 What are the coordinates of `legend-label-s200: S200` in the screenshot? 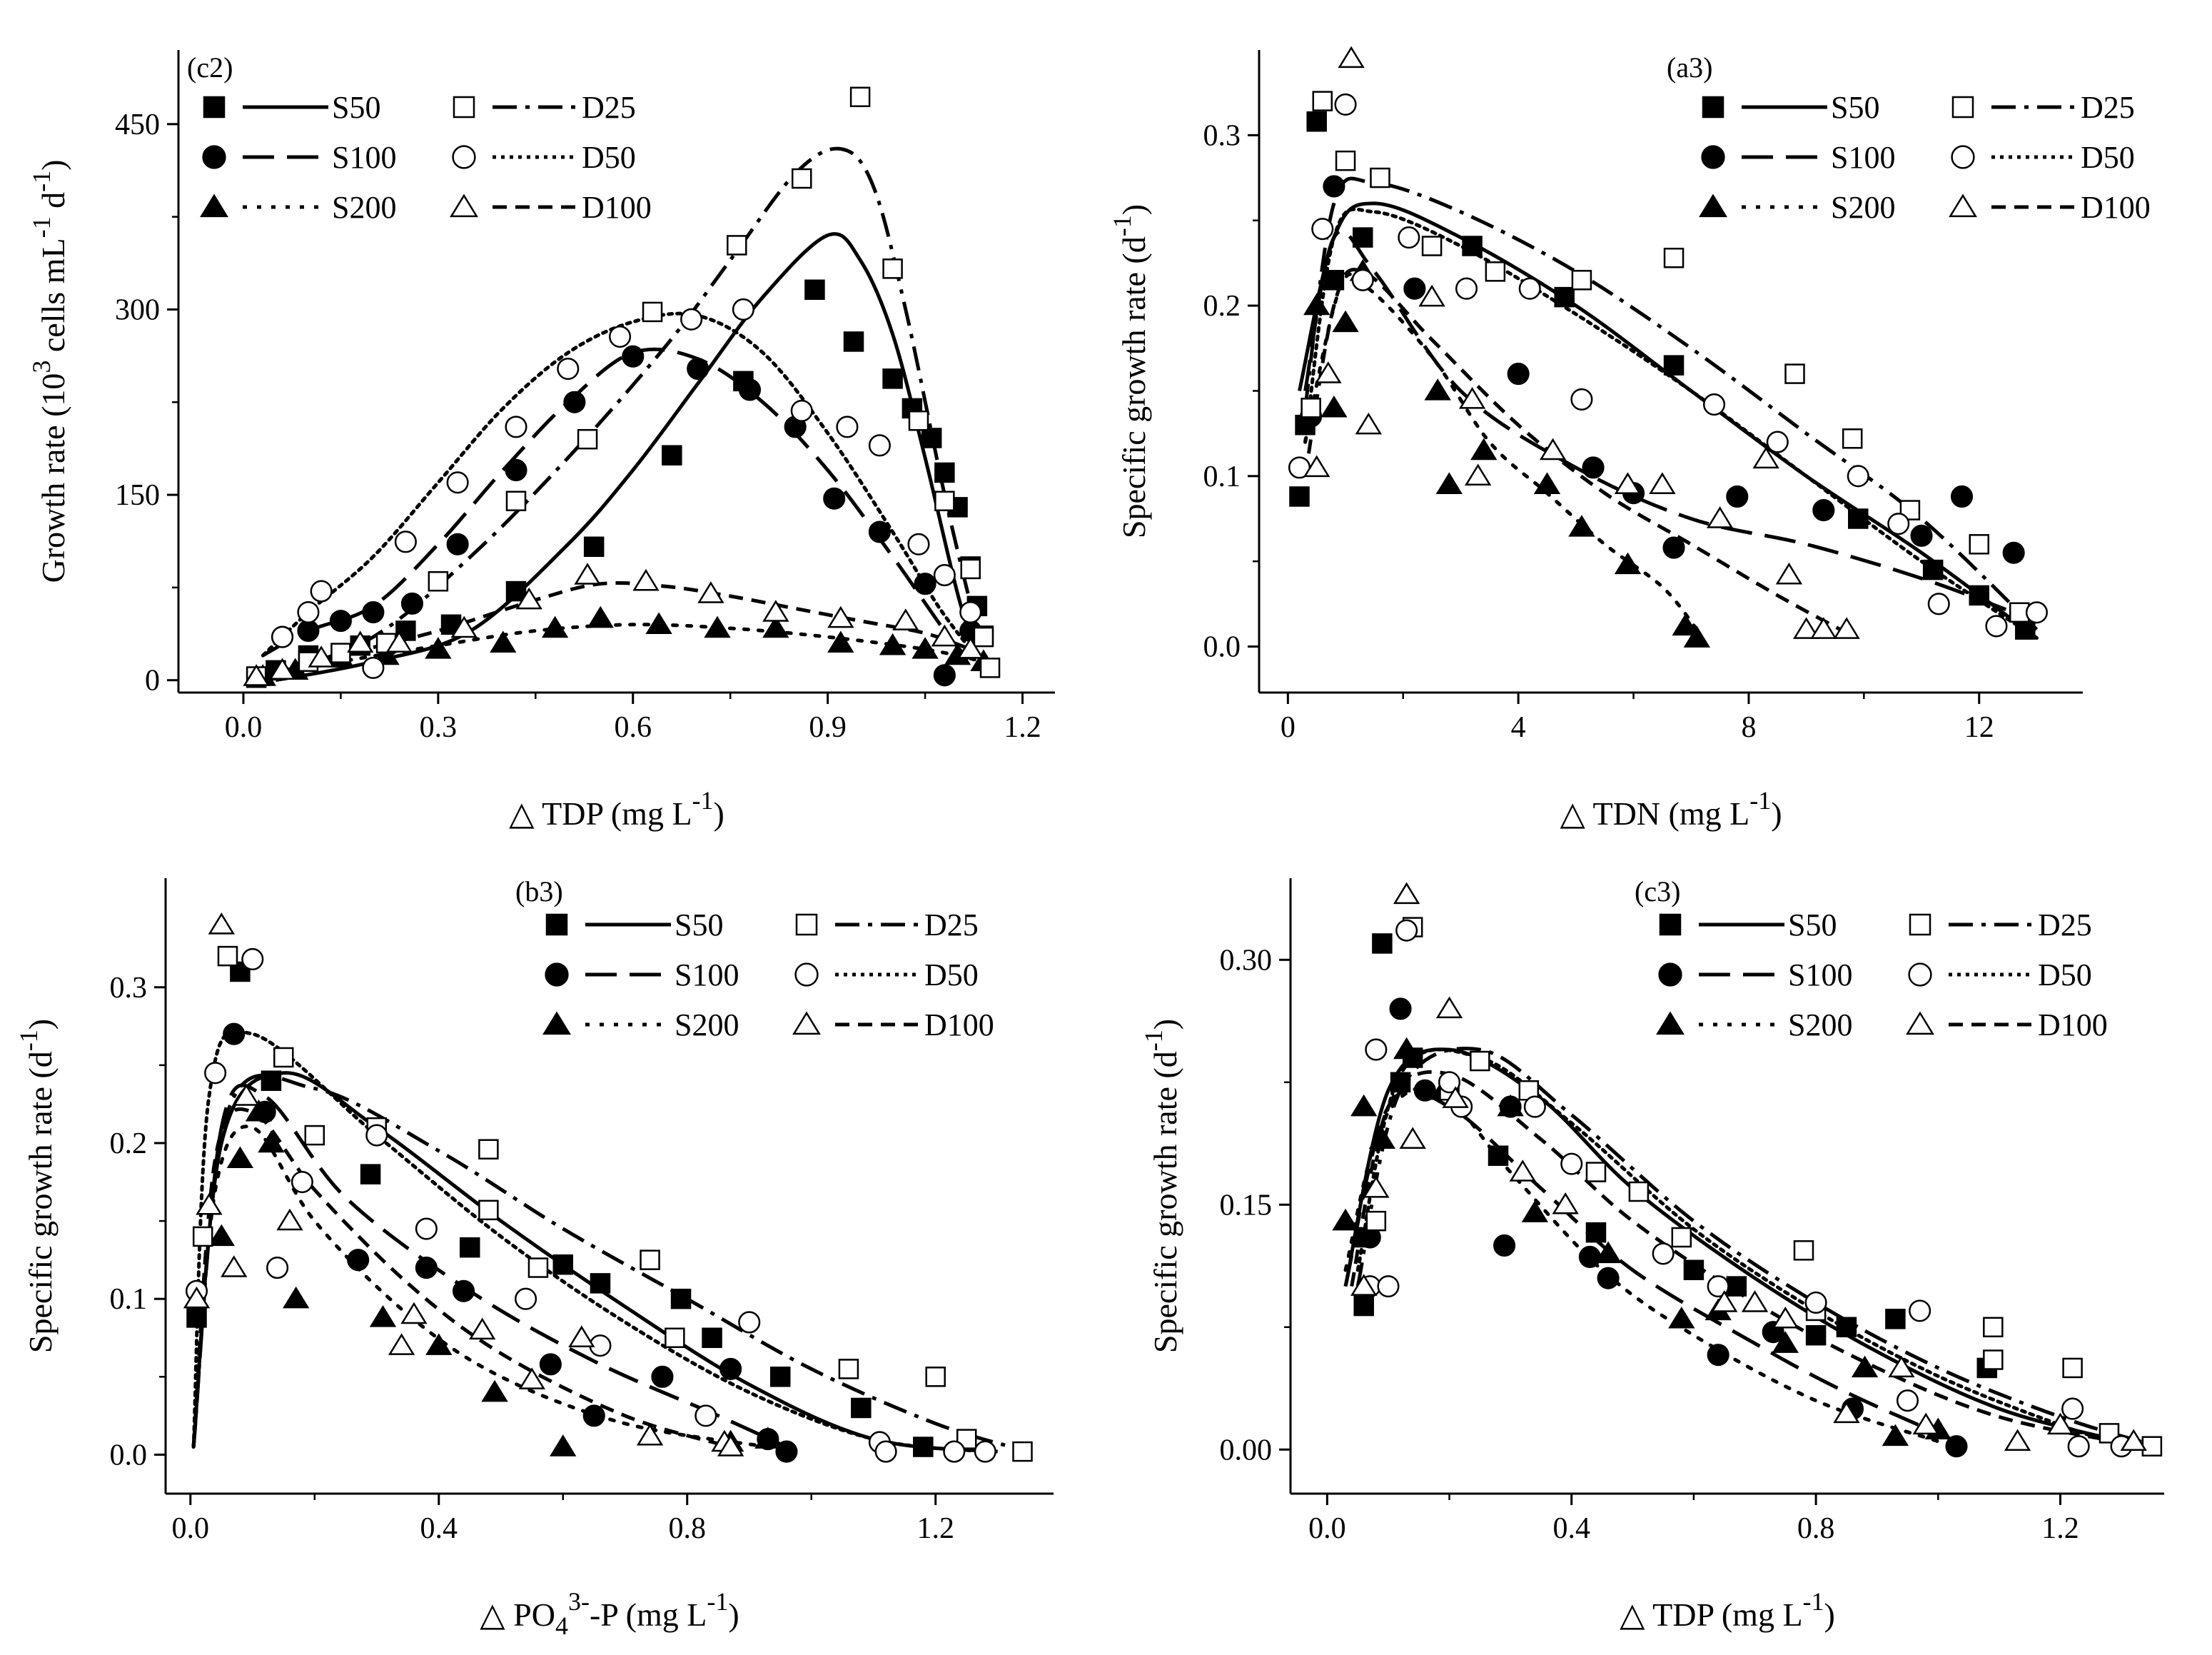 It's located at (364, 207).